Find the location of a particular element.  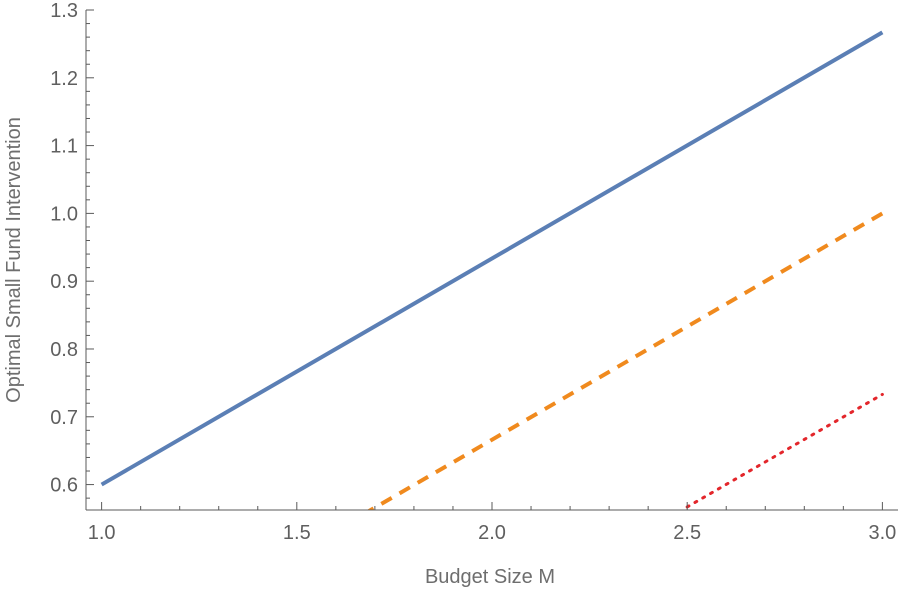

x-tick-label: 3.0 is located at coordinates (882, 533).